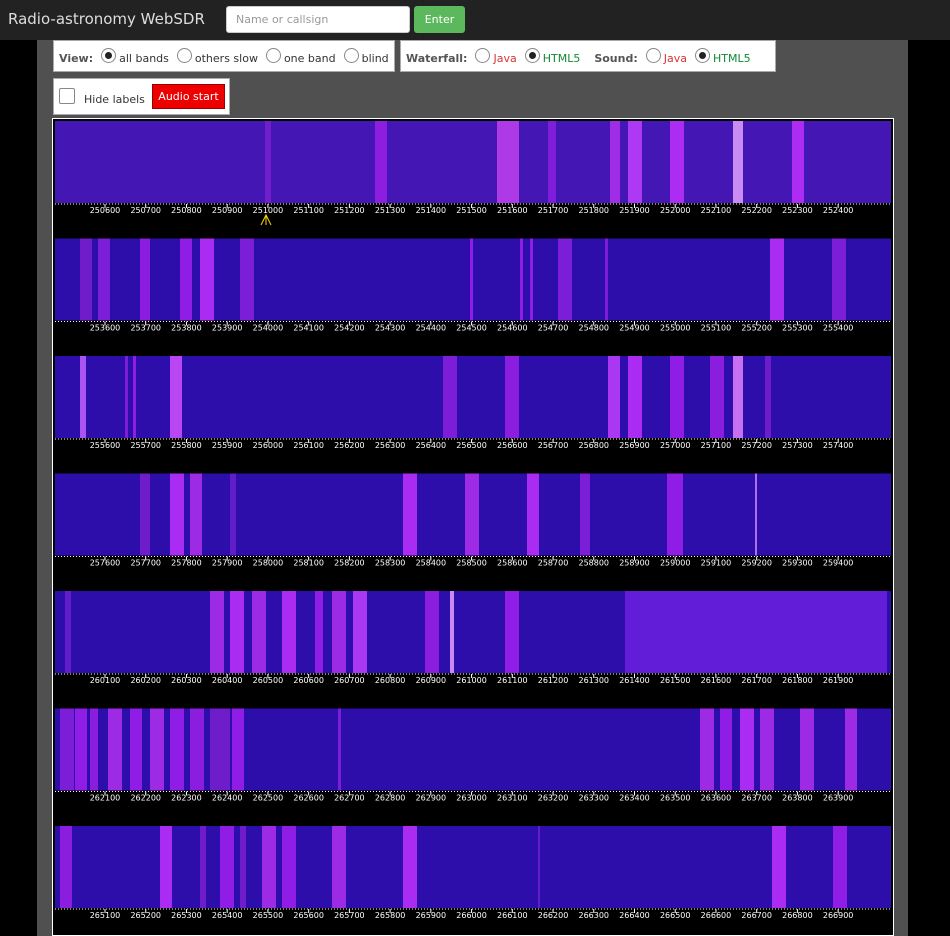 This screenshot has height=936, width=950. I want to click on frequency-label: 263900, so click(838, 798).